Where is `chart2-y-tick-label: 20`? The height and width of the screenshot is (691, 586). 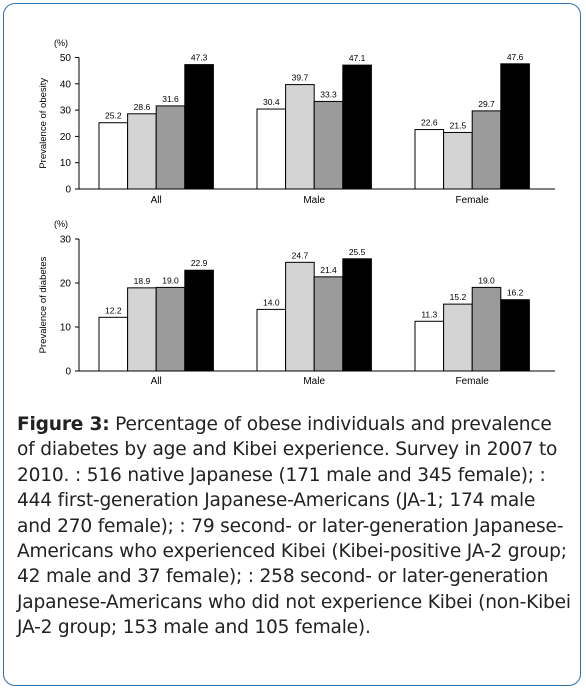 chart2-y-tick-label: 20 is located at coordinates (66, 284).